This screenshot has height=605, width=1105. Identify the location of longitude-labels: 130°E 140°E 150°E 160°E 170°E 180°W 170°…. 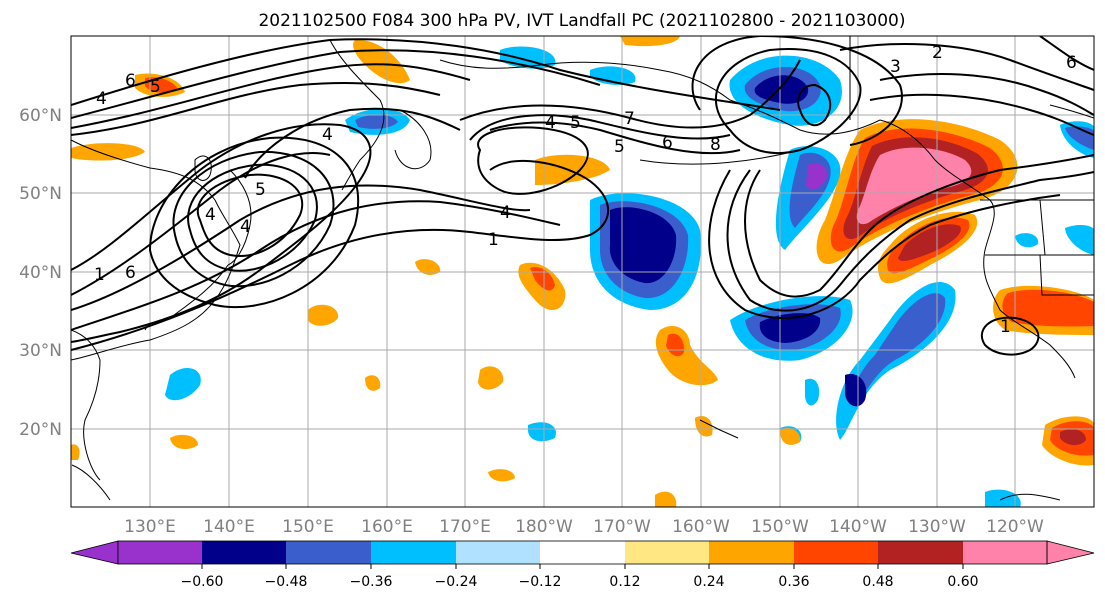
(584, 527).